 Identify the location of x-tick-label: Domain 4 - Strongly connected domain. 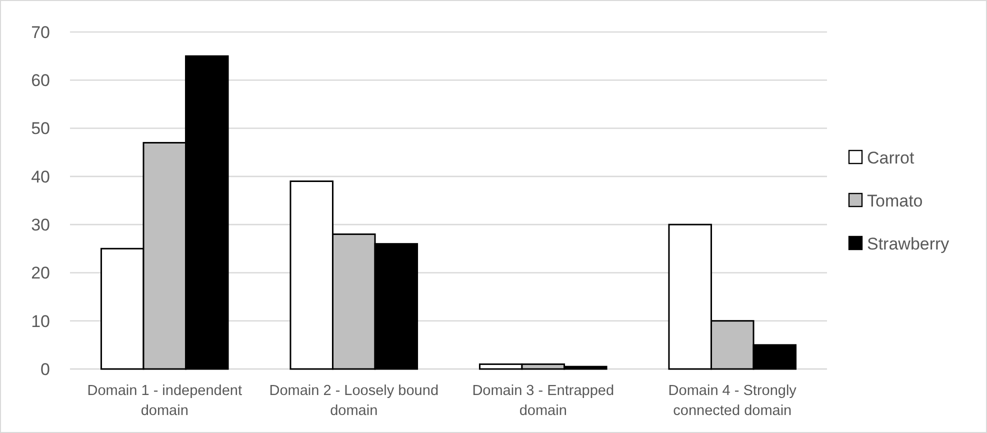
(733, 401).